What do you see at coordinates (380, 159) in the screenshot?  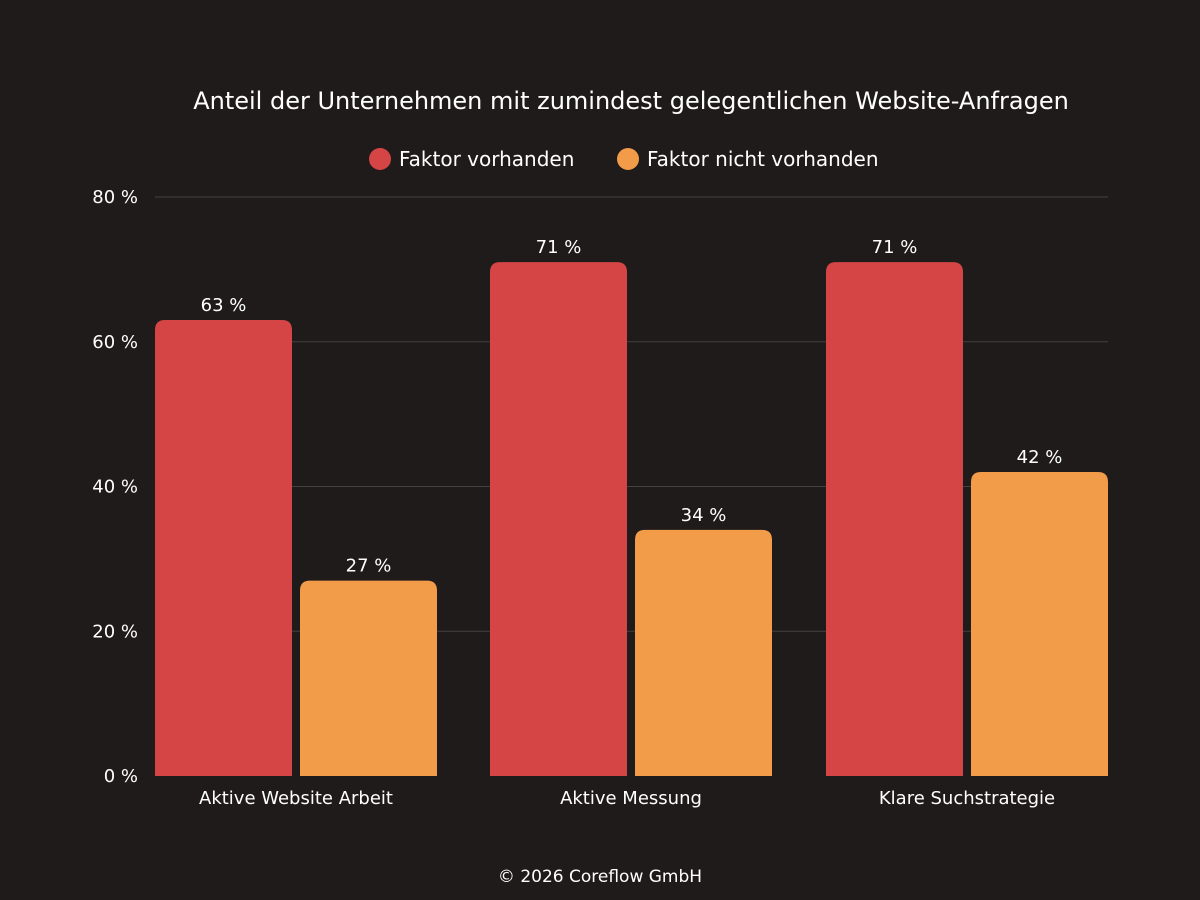 I see `legend-swatch-present` at bounding box center [380, 159].